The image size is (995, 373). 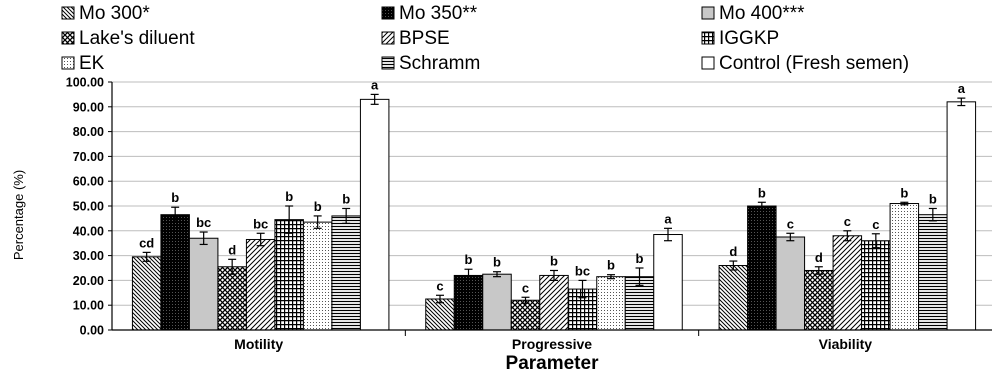 What do you see at coordinates (88, 157) in the screenshot?
I see `y-tick-label: 70.00` at bounding box center [88, 157].